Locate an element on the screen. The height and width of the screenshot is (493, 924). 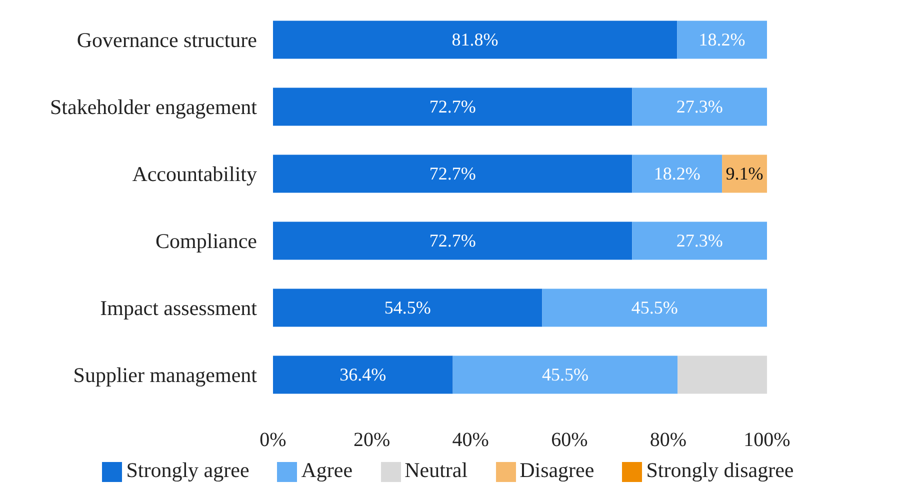
data-label: 54.5% is located at coordinates (407, 308).